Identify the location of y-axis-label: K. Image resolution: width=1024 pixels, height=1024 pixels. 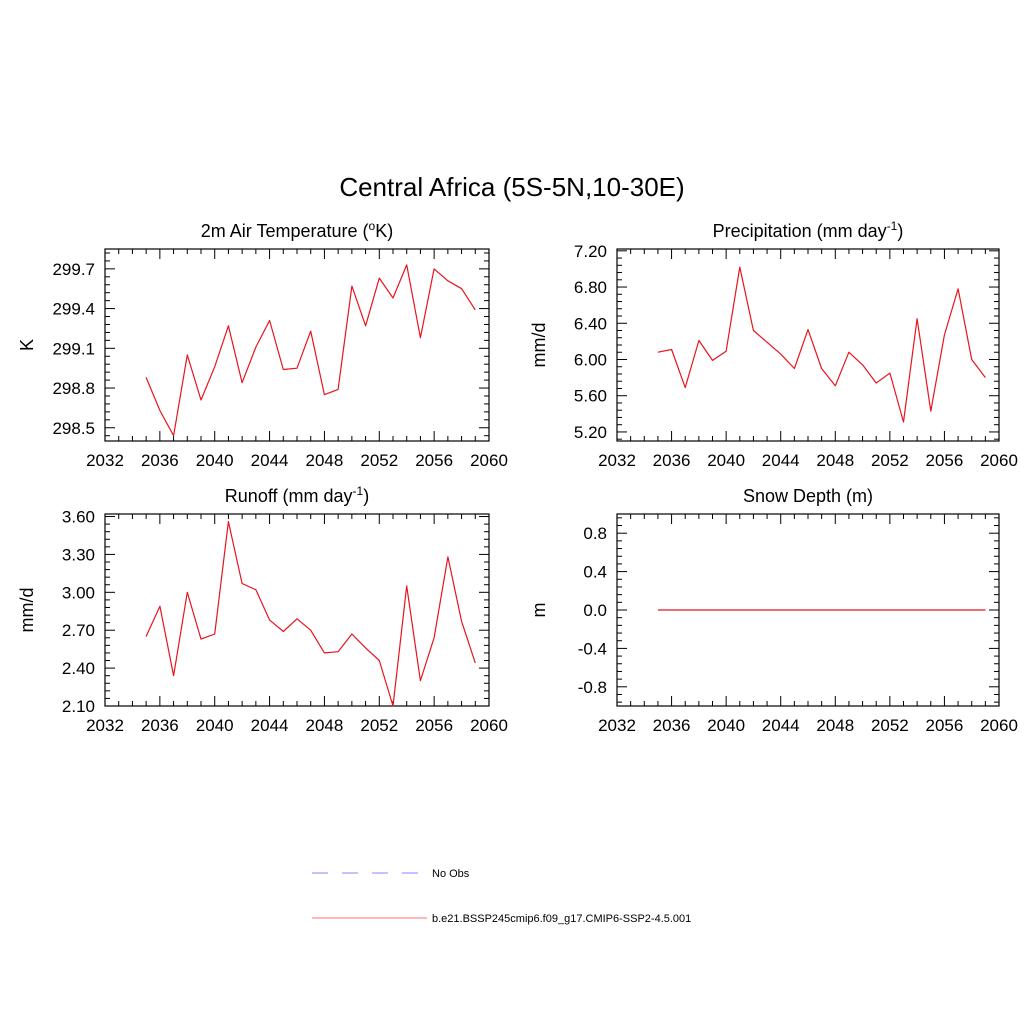
(27, 345).